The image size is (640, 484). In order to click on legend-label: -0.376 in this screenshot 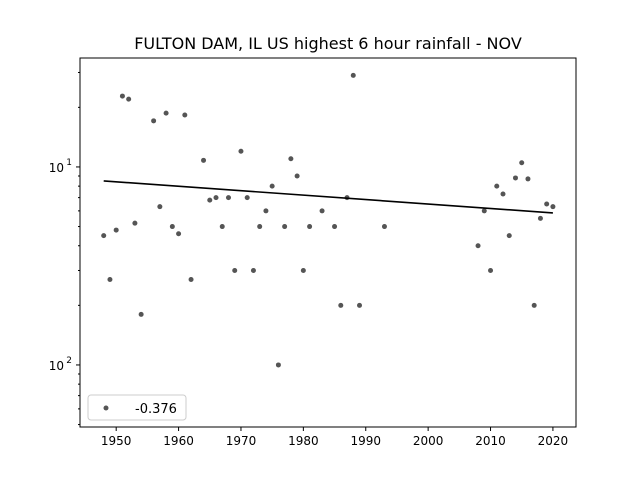, I will do `click(156, 409)`.